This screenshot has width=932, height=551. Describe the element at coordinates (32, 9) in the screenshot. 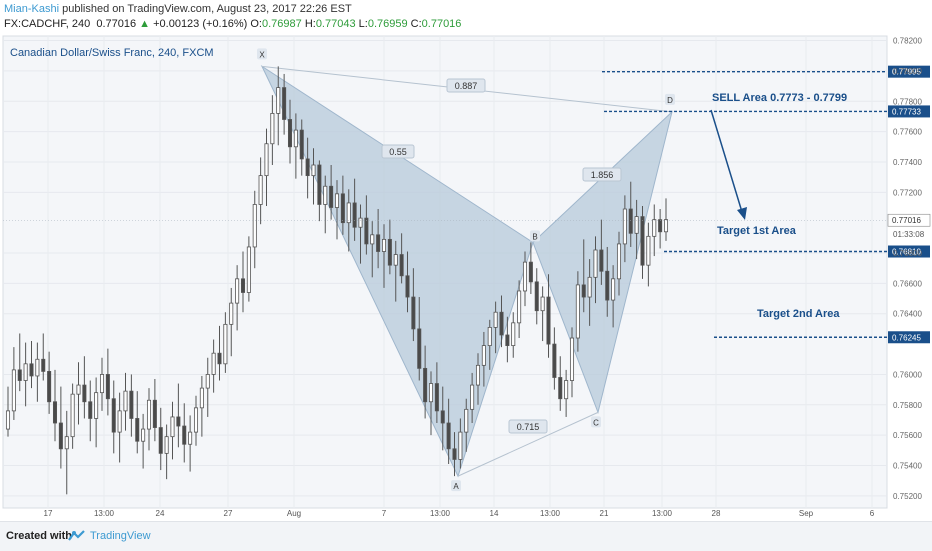

I see `author-name: Mian-Kashi` at that location.